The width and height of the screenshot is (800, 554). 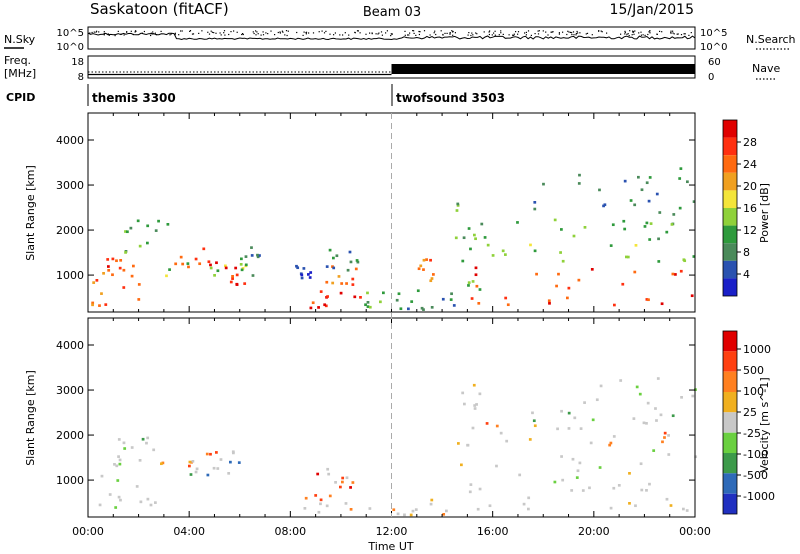 I want to click on velocity-ylabel: Slant Range [km], so click(x=30, y=418).